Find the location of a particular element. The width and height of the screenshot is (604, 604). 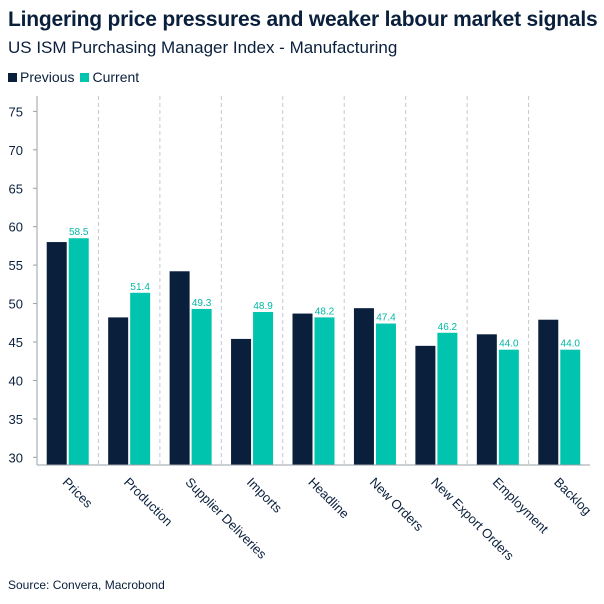

bar-previous-prices is located at coordinates (56, 353).